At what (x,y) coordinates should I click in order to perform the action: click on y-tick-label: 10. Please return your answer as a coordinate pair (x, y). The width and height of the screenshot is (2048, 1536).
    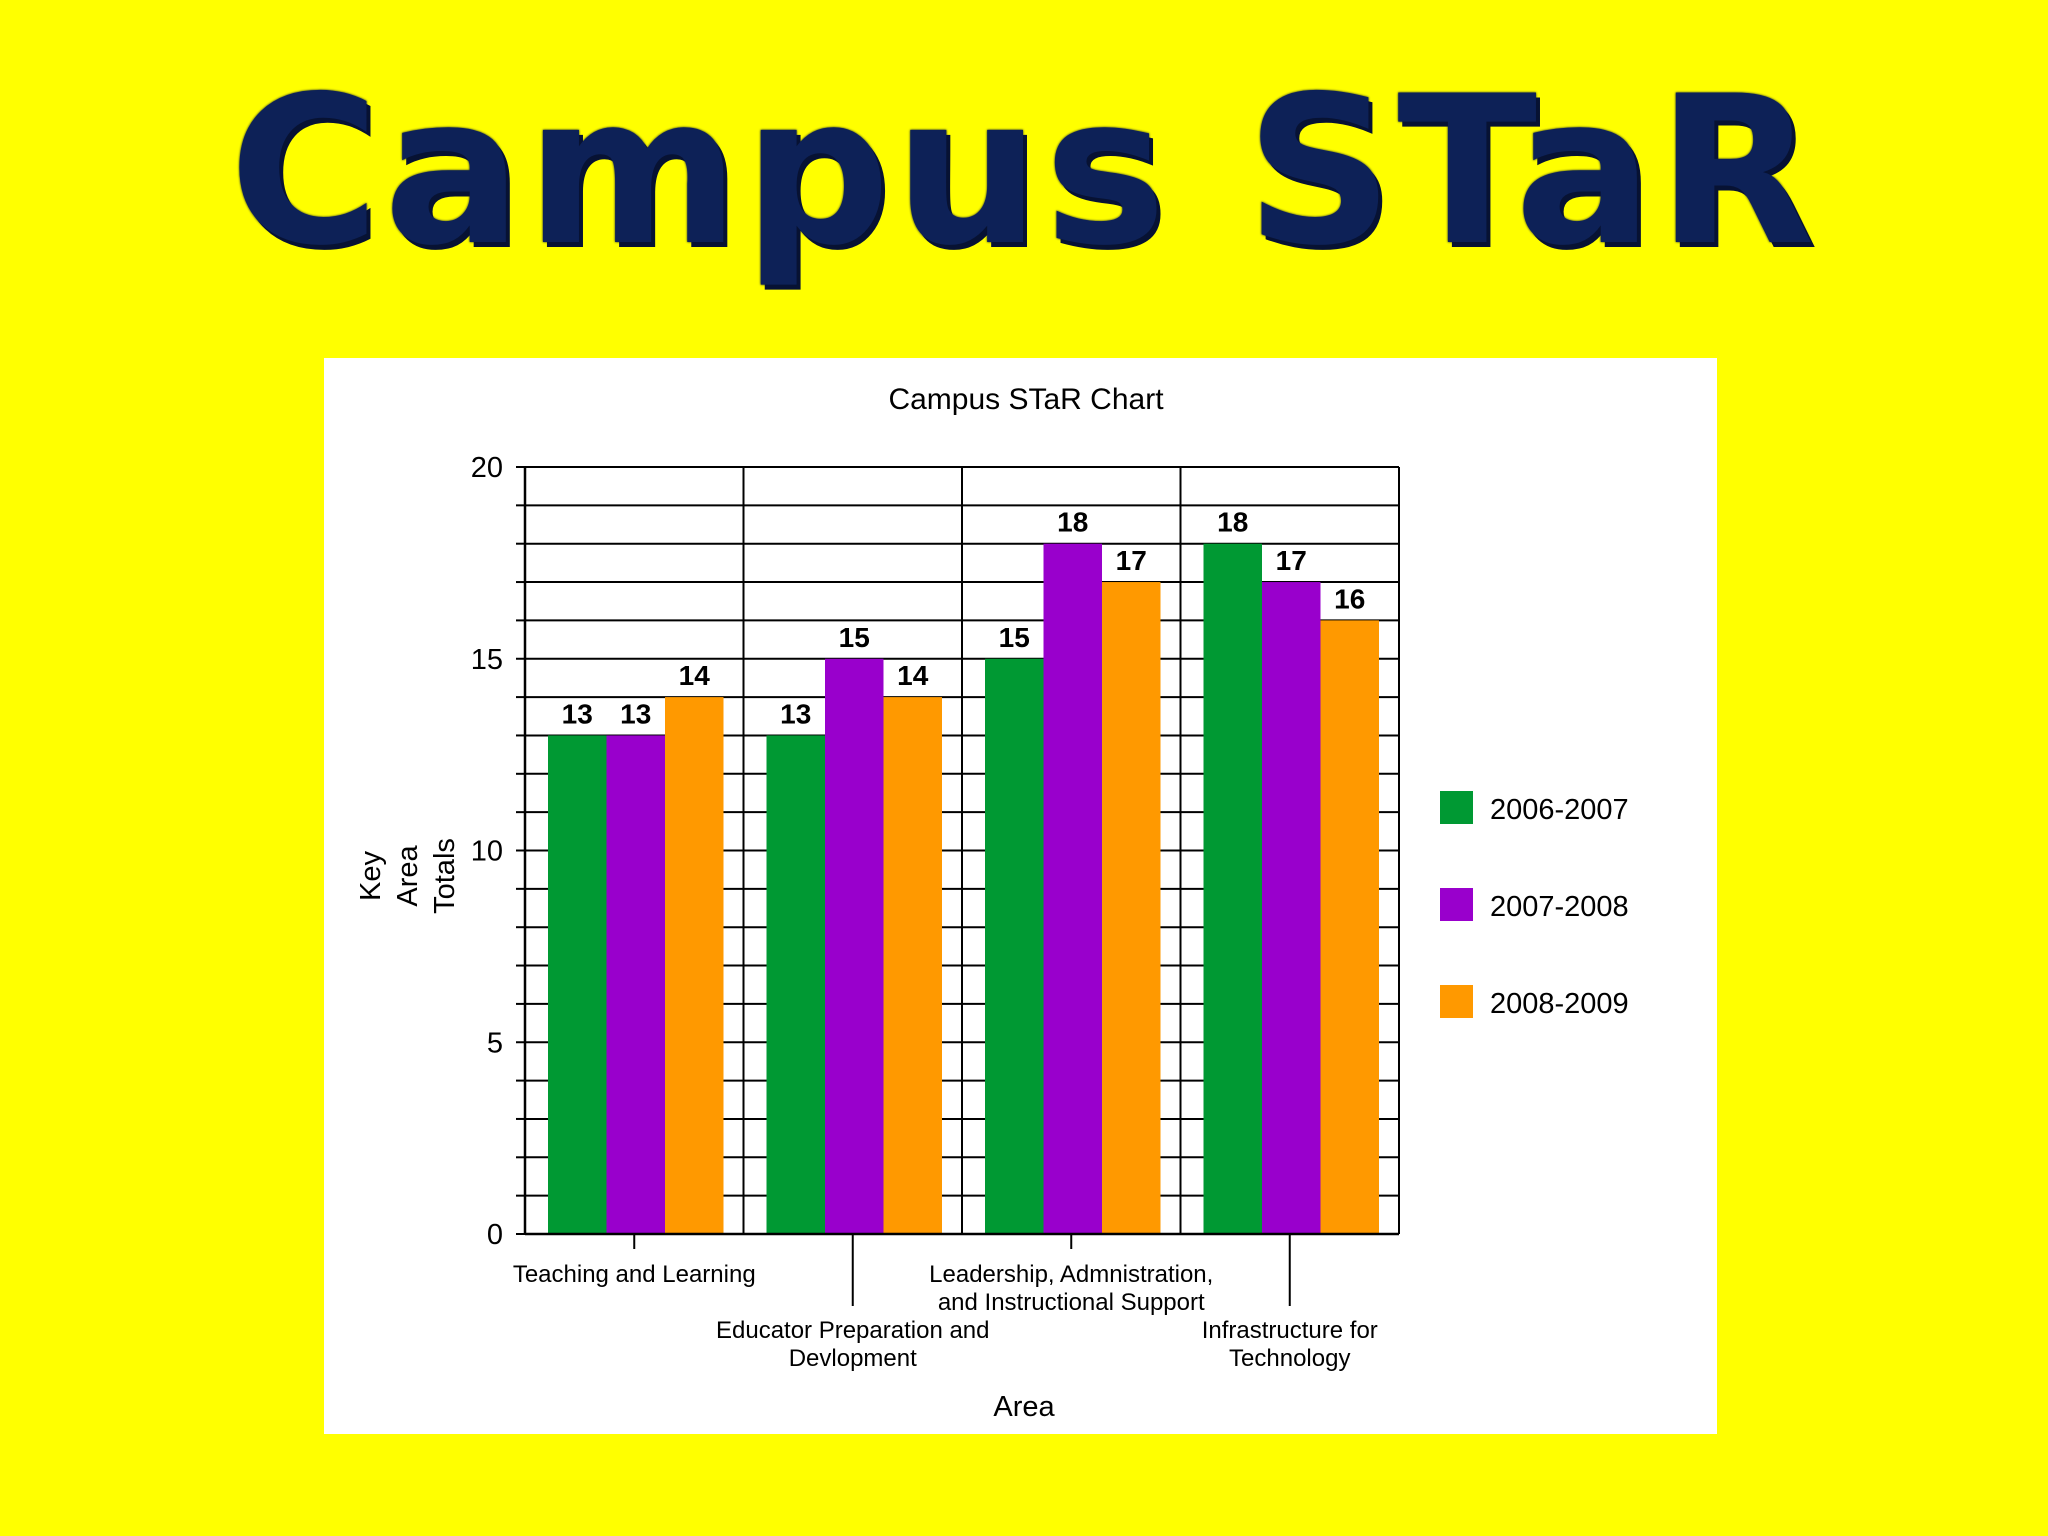
    Looking at the image, I should click on (487, 852).